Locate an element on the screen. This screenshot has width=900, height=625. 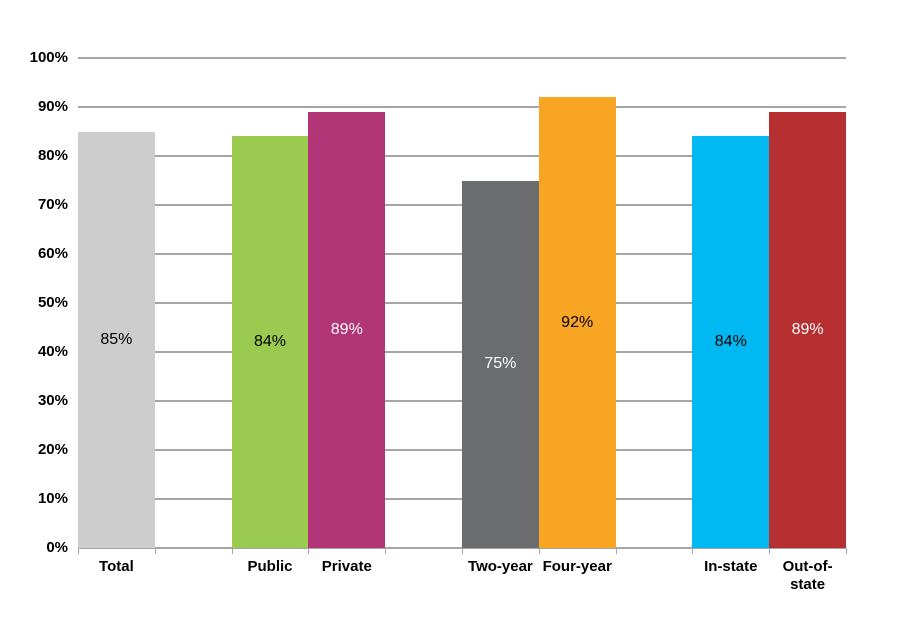
bar-four-year: 92% is located at coordinates (577, 322).